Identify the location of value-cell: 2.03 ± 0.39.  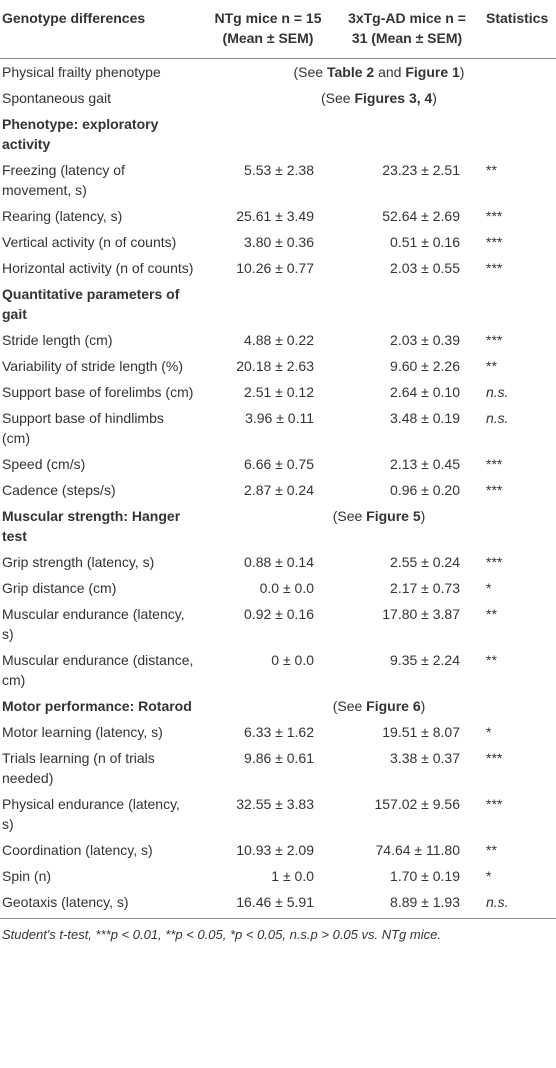
(425, 340).